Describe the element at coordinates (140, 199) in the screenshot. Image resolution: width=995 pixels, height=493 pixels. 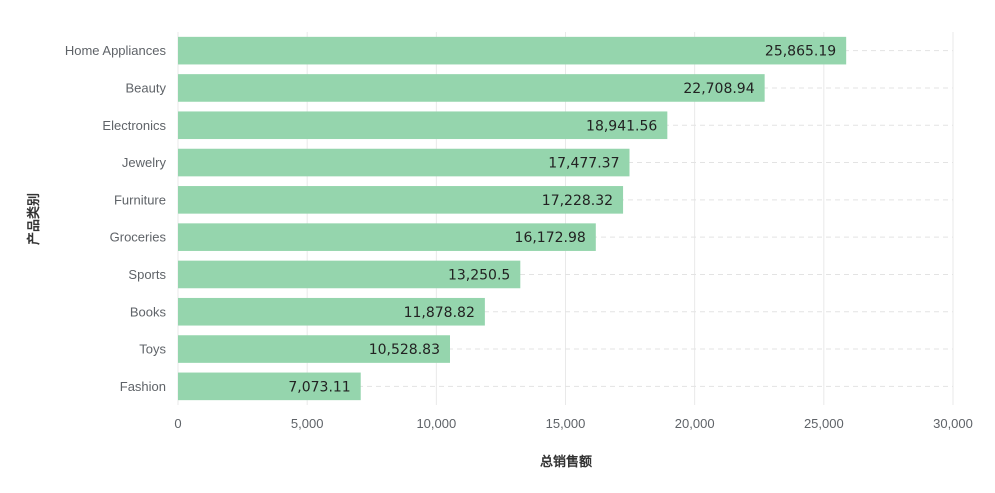
I see `category-label: Furniture` at that location.